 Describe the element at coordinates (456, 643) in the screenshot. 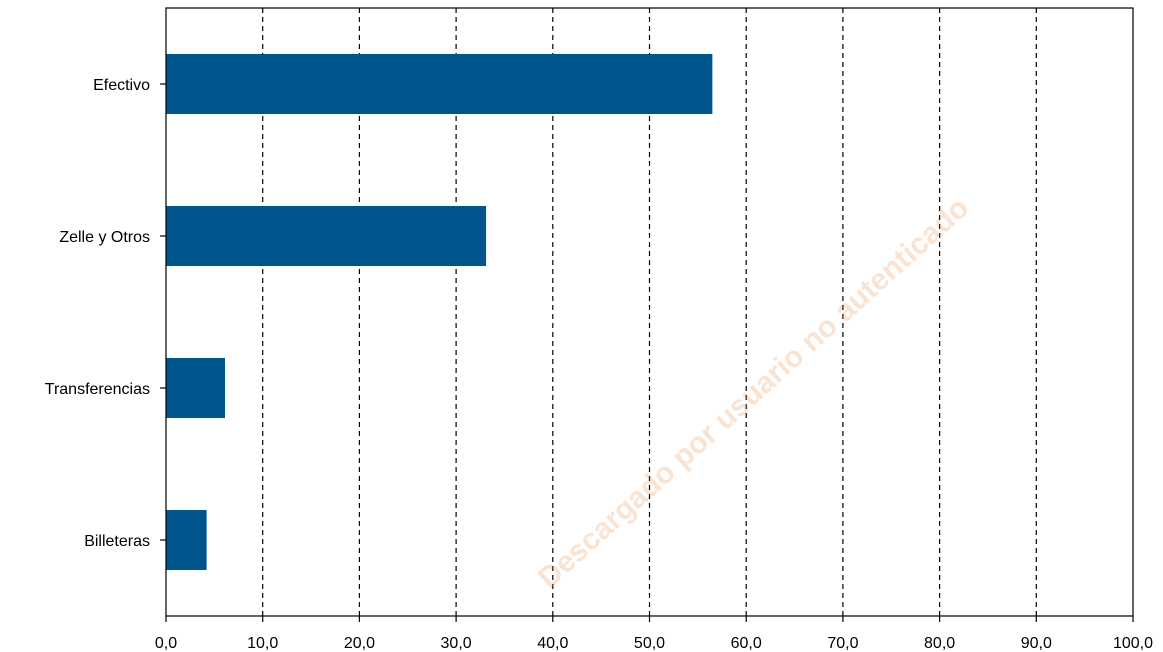

I see `x-tick-label: 30,0` at that location.